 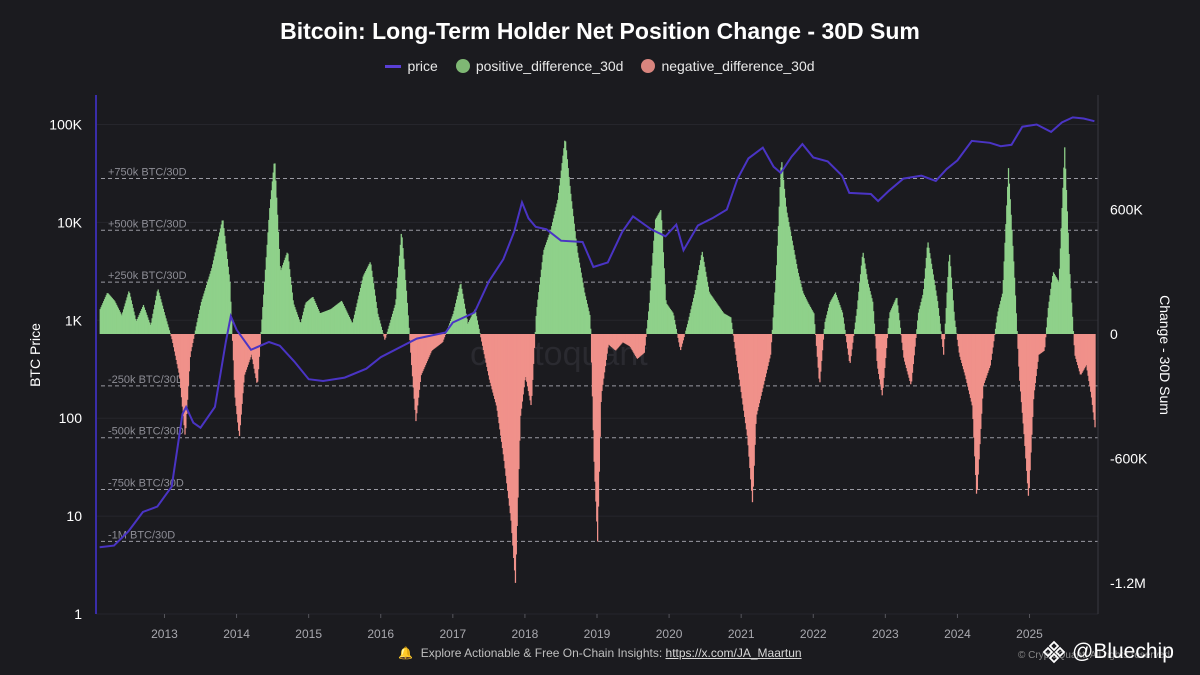 What do you see at coordinates (411, 66) in the screenshot?
I see `legend-item-price: price` at bounding box center [411, 66].